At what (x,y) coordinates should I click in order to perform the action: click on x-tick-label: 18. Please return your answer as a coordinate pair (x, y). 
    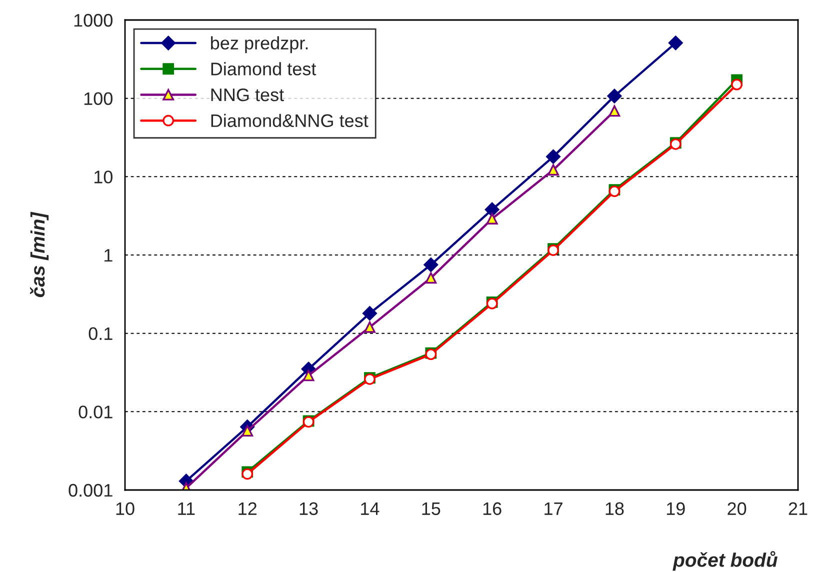
    Looking at the image, I should click on (615, 509).